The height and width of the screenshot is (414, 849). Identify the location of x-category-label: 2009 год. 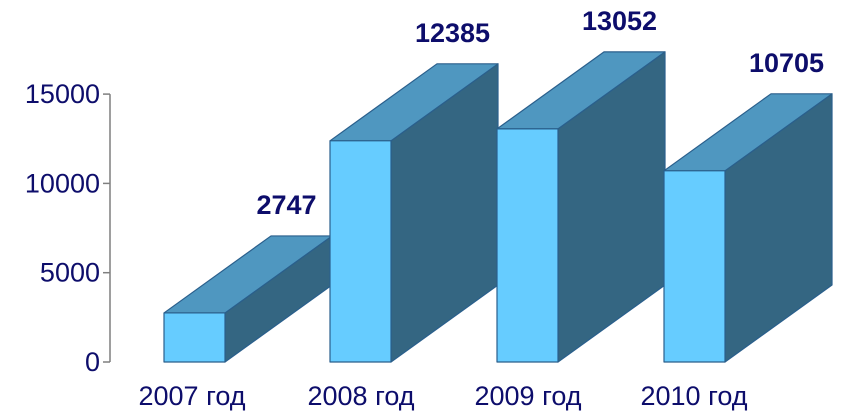
(528, 396).